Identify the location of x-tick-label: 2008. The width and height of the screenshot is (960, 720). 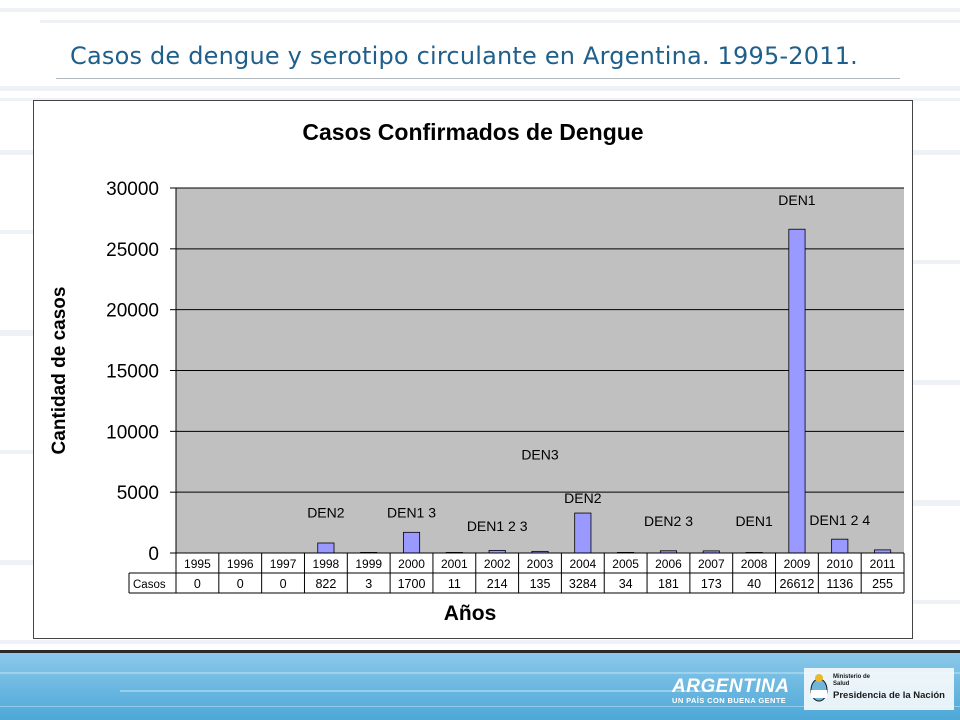
(754, 564).